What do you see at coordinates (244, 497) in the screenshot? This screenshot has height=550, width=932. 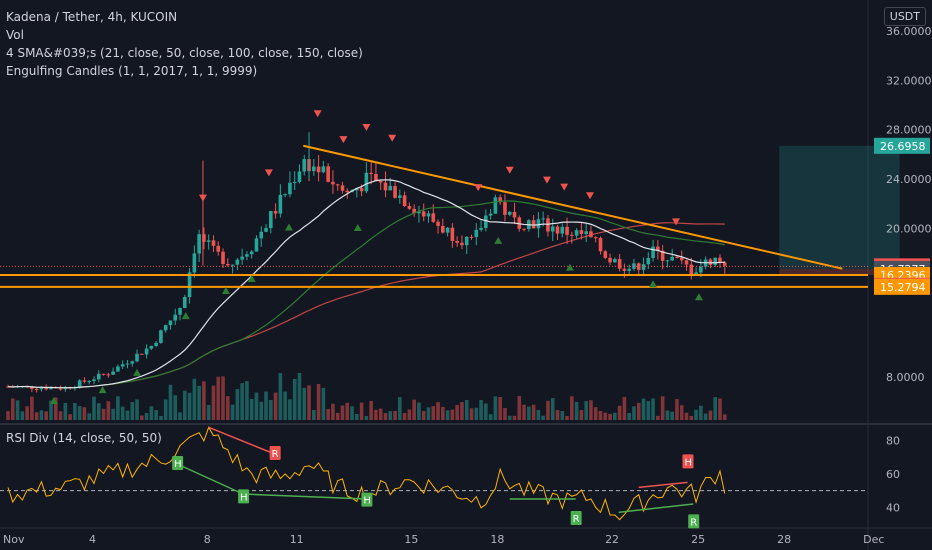 I see `divergence-badge-label: H` at bounding box center [244, 497].